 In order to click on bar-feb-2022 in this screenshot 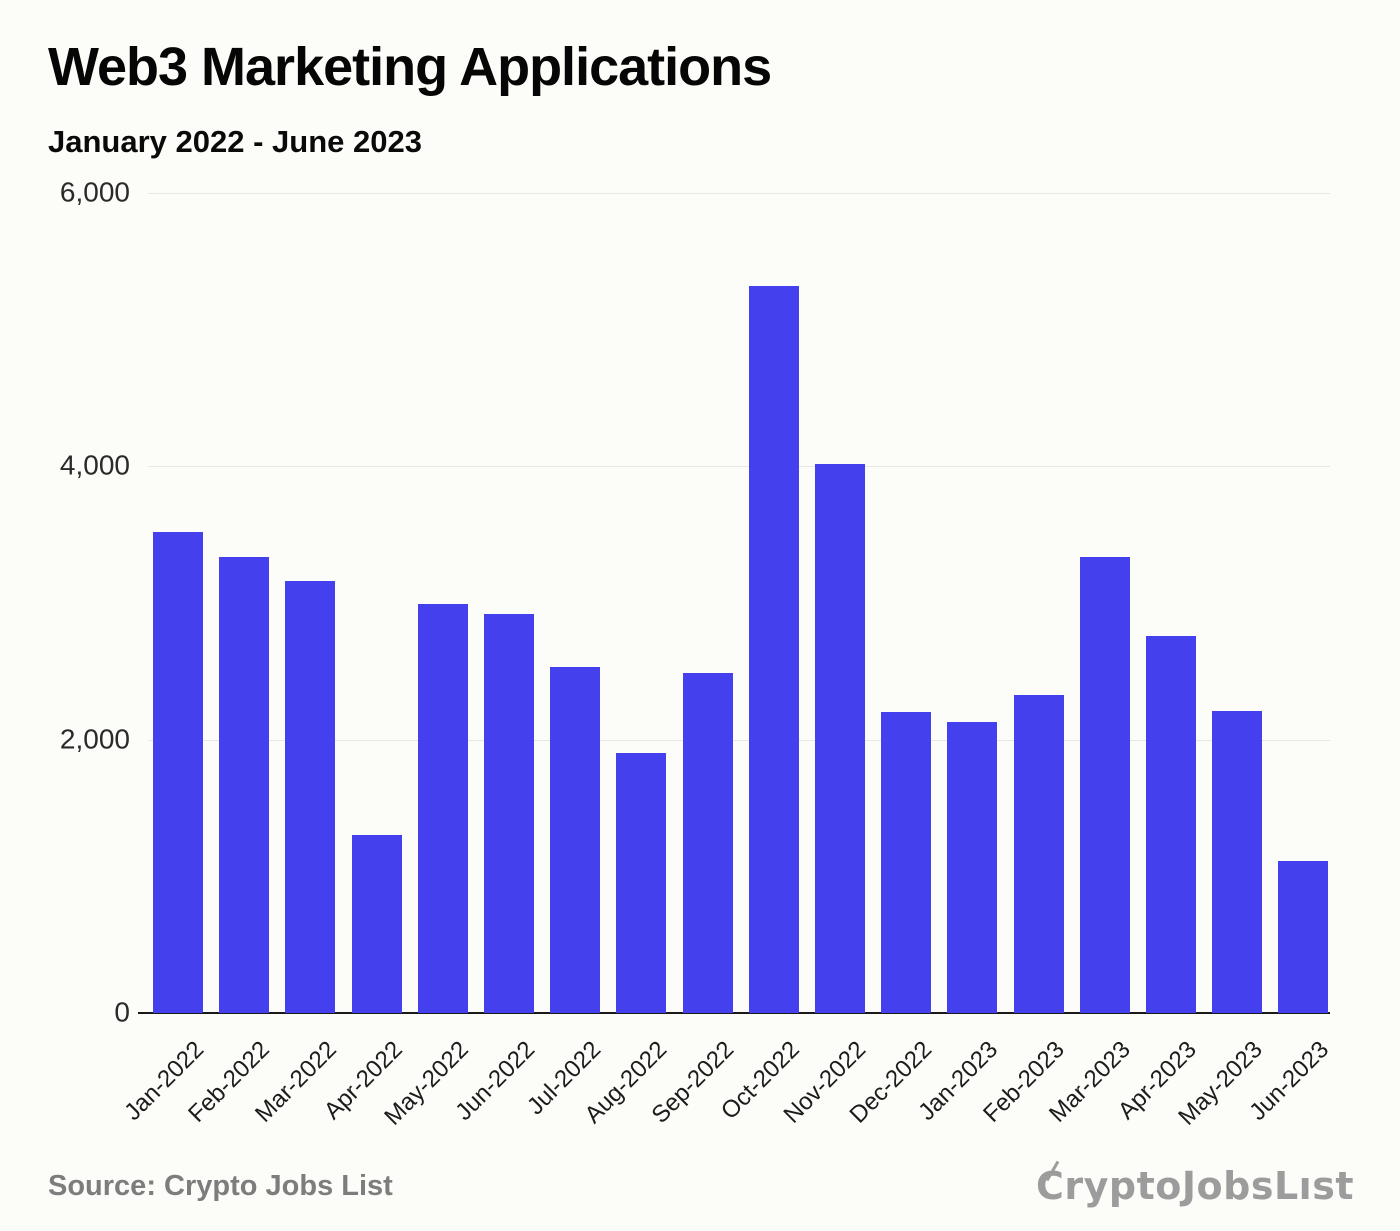, I will do `click(244, 784)`.